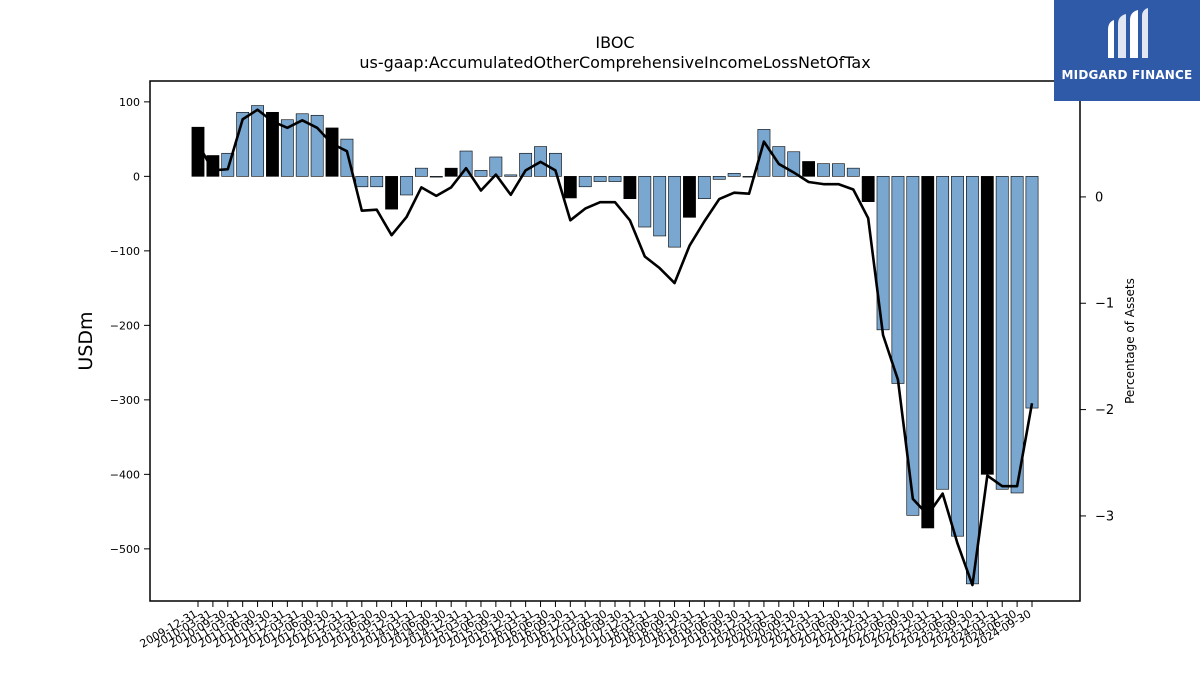 The image size is (1200, 675). I want to click on chart-title: IBOC, so click(614, 42).